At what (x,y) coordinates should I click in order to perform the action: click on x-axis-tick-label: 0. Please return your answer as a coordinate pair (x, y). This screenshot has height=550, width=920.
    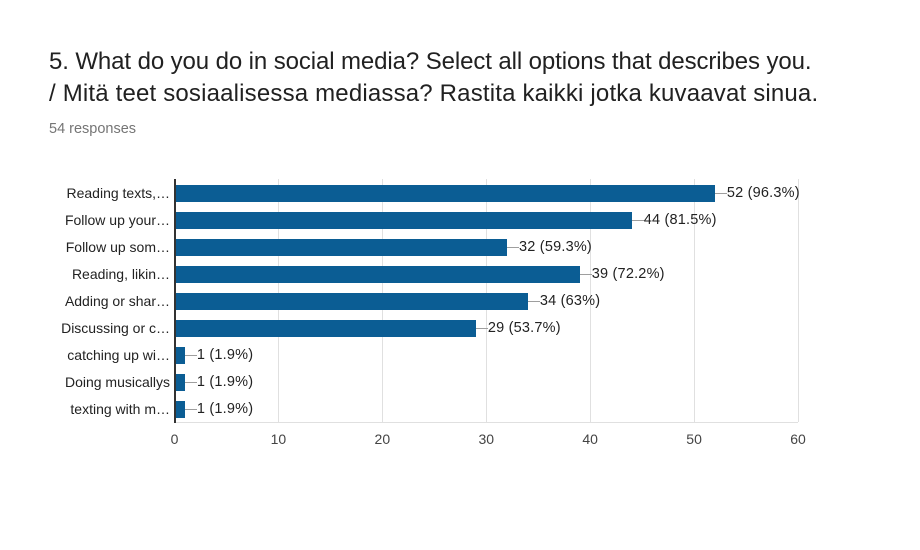
    Looking at the image, I should click on (174, 438).